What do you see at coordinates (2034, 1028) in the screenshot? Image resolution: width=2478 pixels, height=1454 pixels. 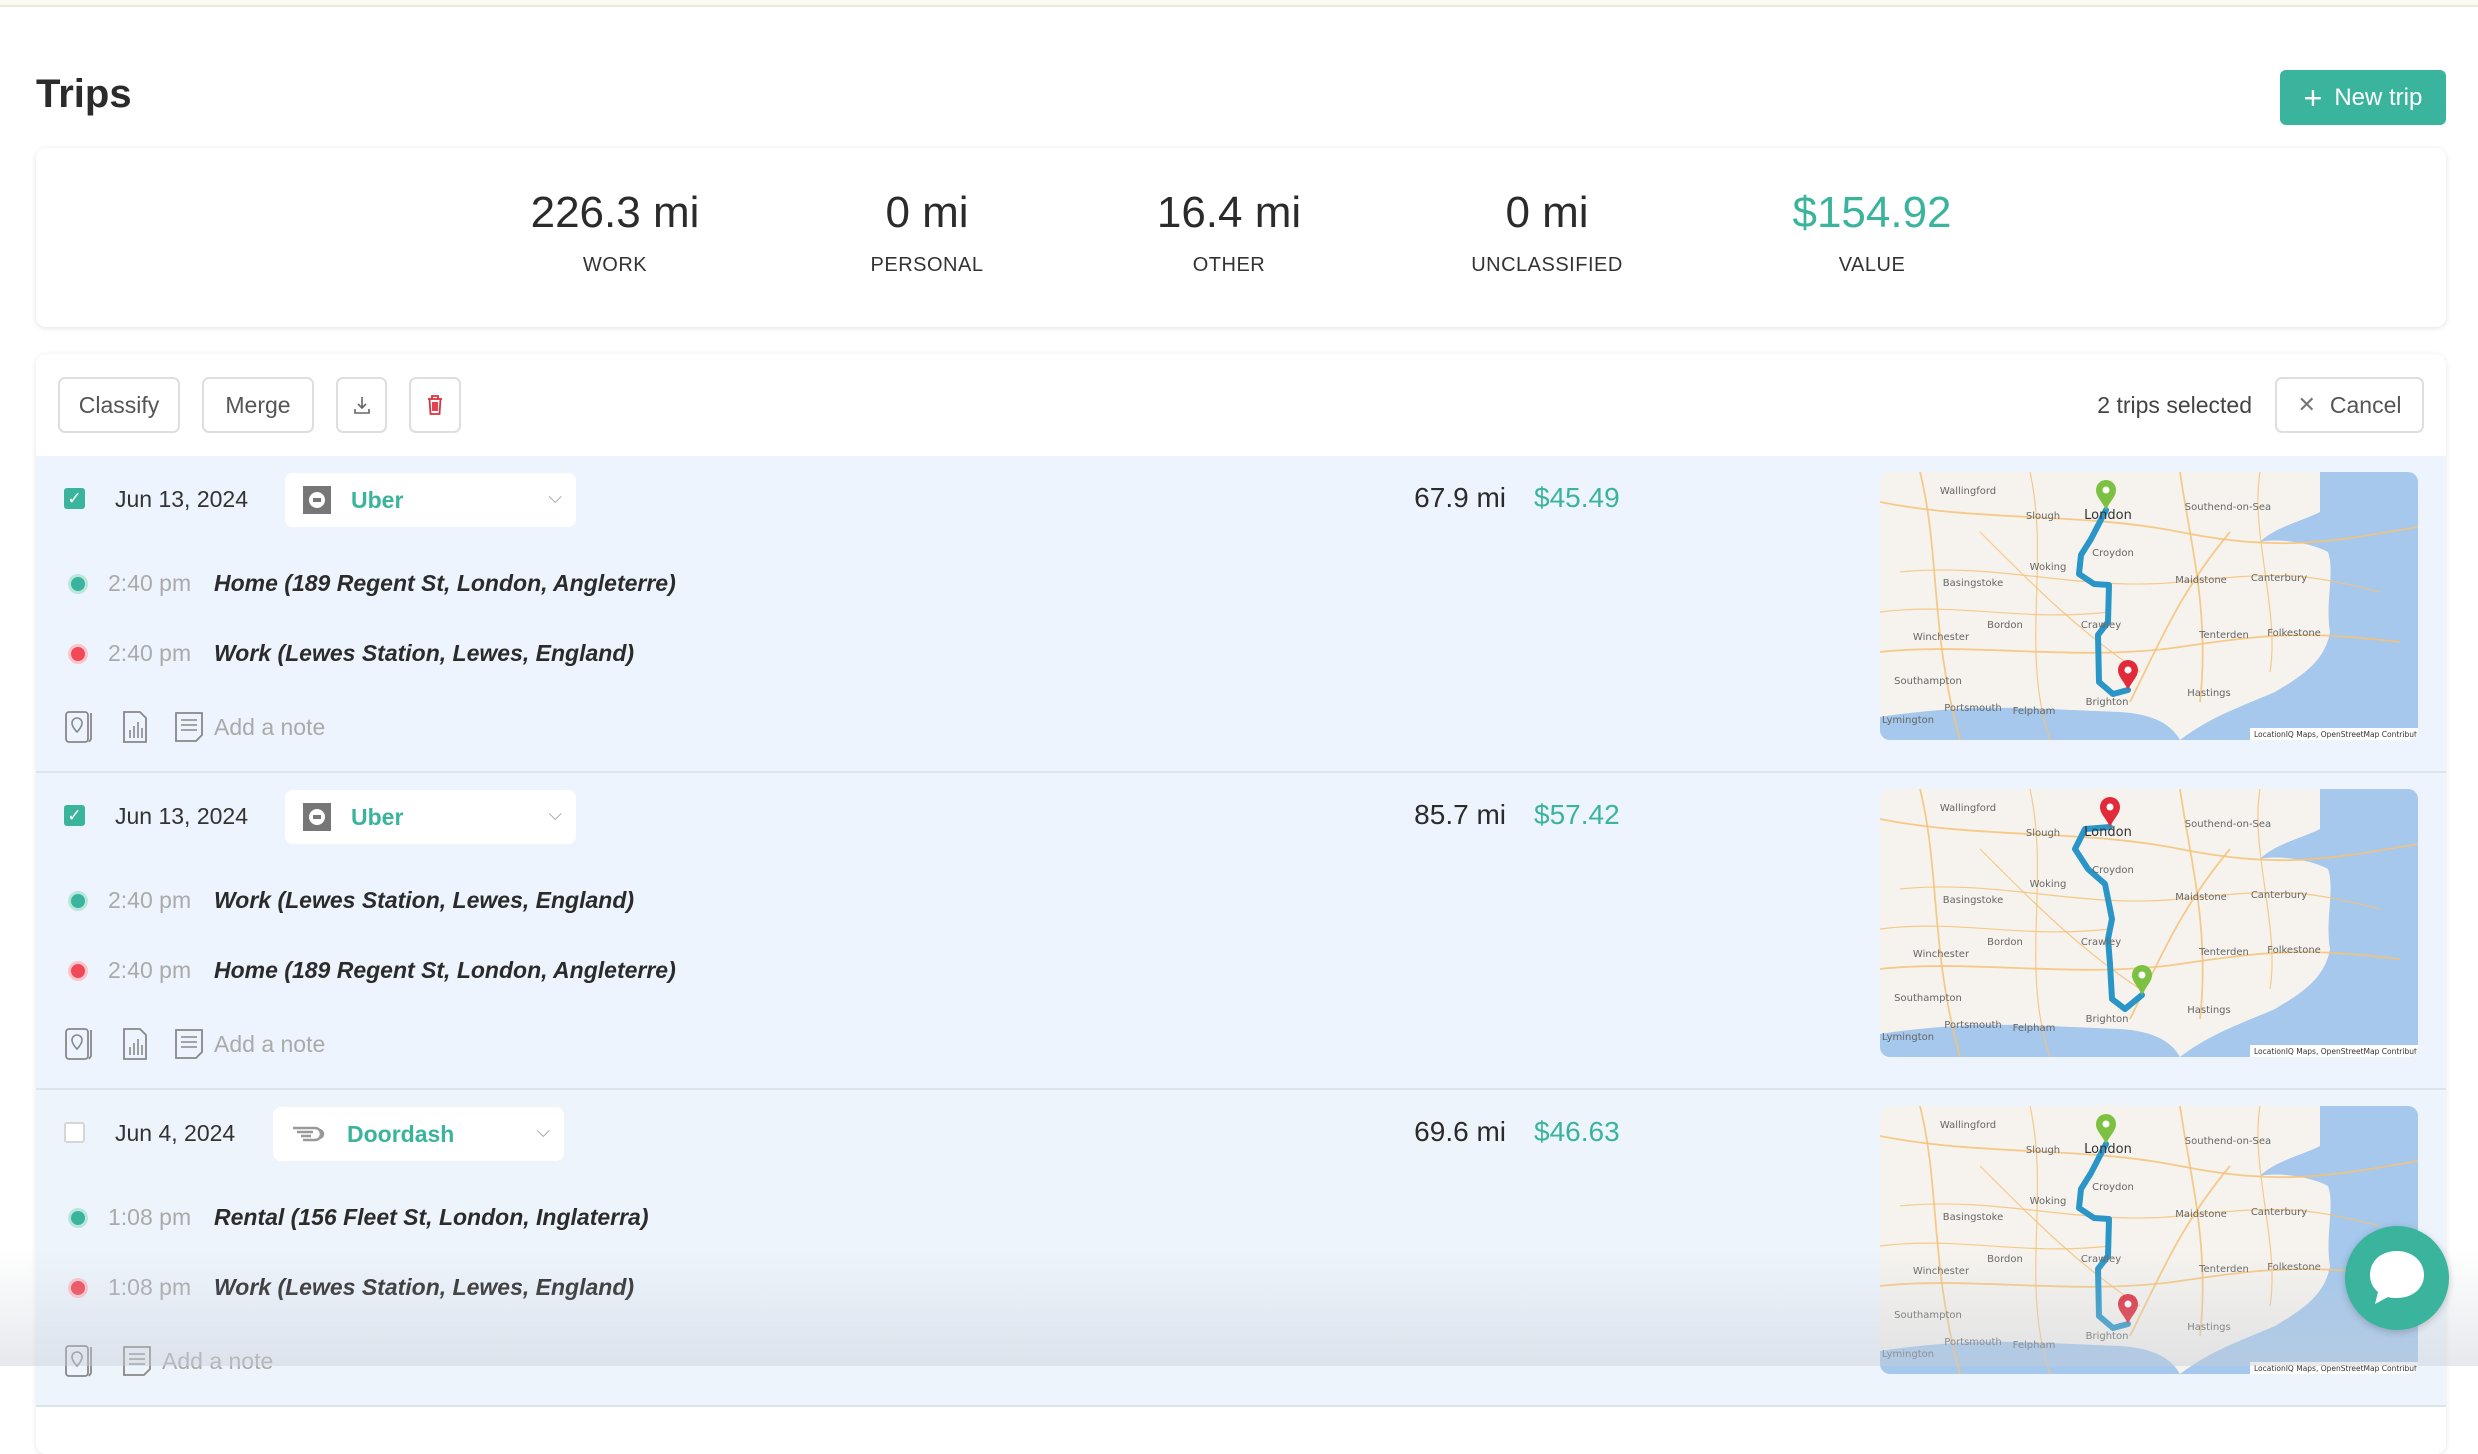 I see `map-label: Felpham` at bounding box center [2034, 1028].